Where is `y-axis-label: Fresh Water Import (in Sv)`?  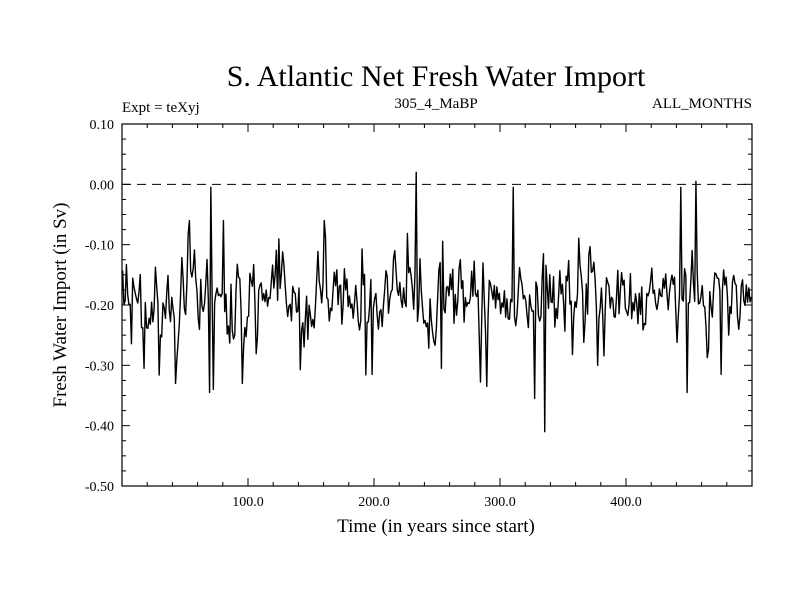 y-axis-label: Fresh Water Import (in Sv) is located at coordinates (60, 305).